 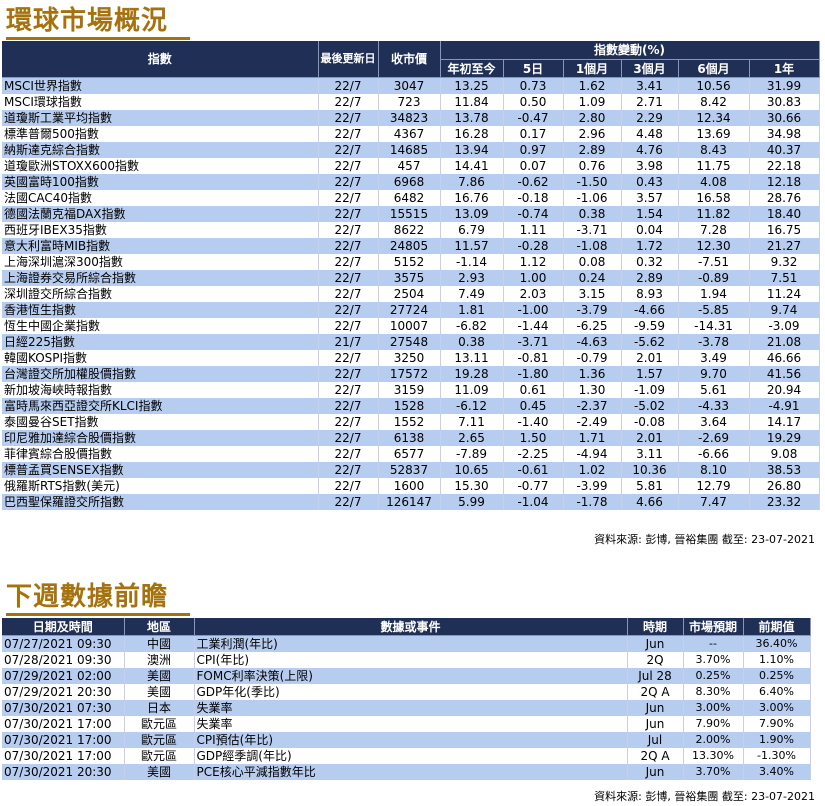 I want to click on 3m-change-cell: 2.01, so click(x=650, y=357).